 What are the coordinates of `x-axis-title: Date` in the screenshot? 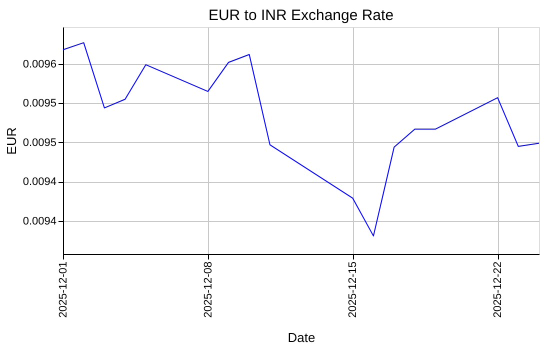 It's located at (302, 337).